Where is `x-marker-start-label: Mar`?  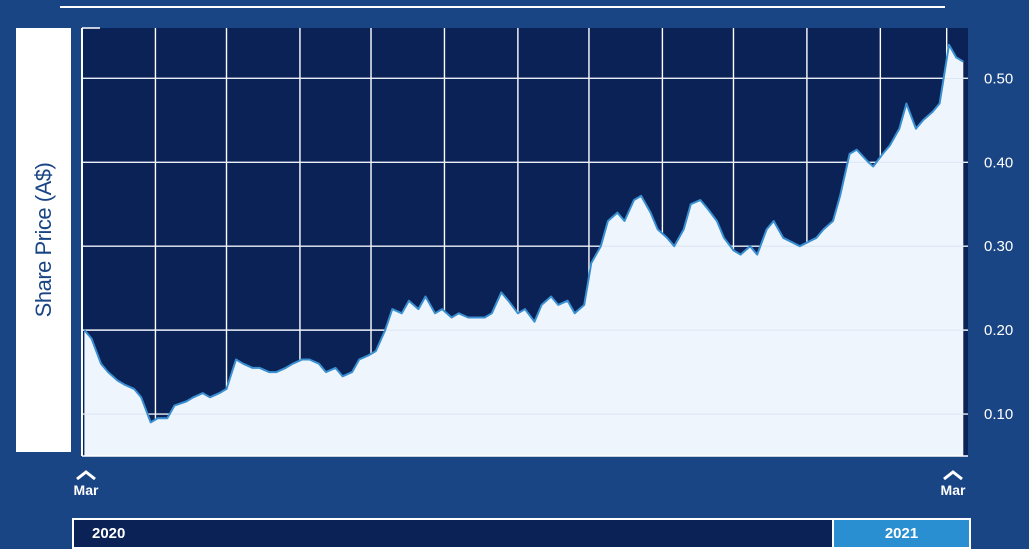
x-marker-start-label: Mar is located at coordinates (86, 490).